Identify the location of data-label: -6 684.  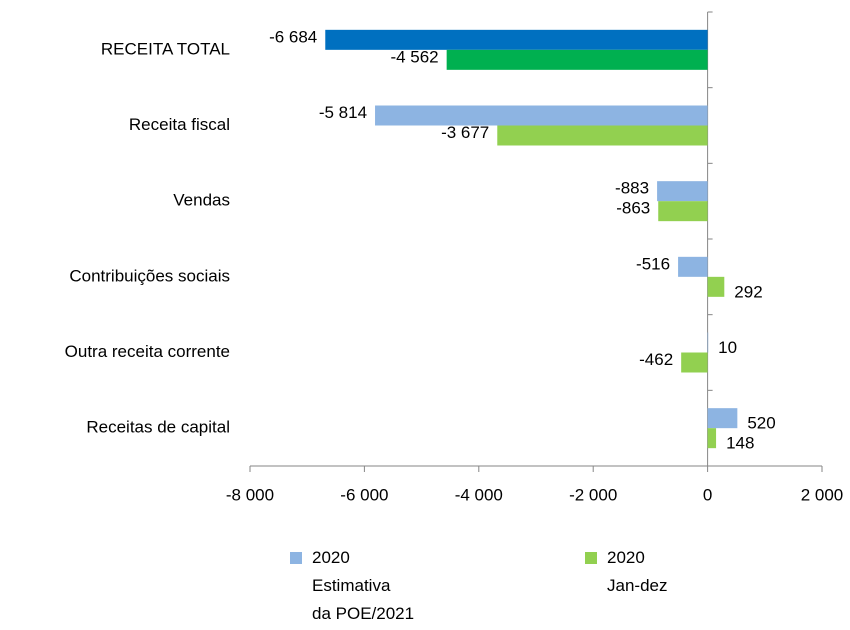
(293, 36).